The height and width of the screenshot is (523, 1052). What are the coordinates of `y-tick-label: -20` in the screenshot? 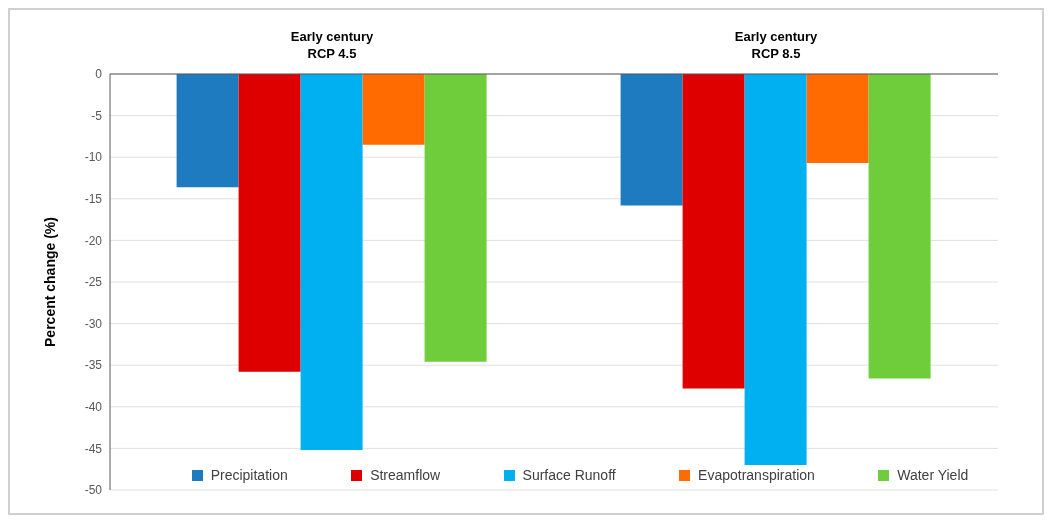 It's located at (93, 240).